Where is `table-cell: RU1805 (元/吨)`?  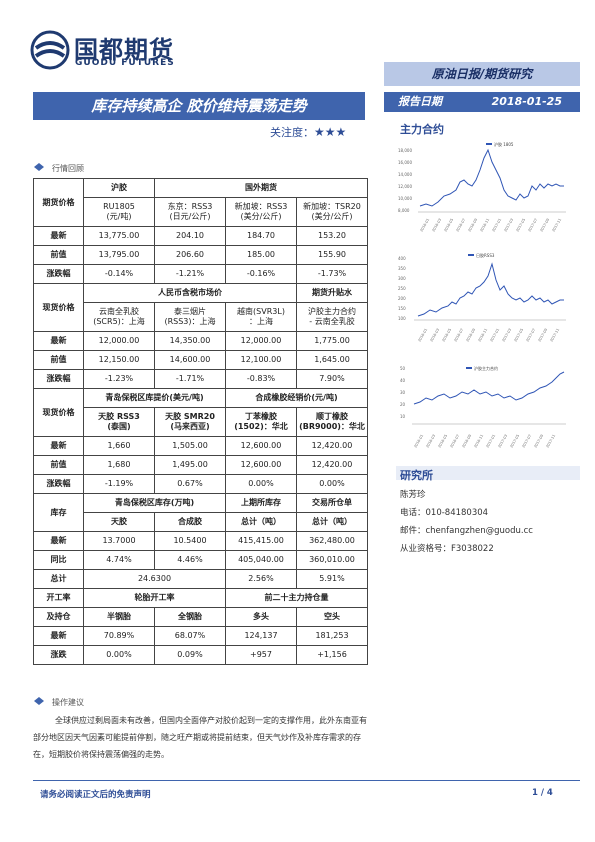
table-cell: RU1805 (元/吨) is located at coordinates (119, 212).